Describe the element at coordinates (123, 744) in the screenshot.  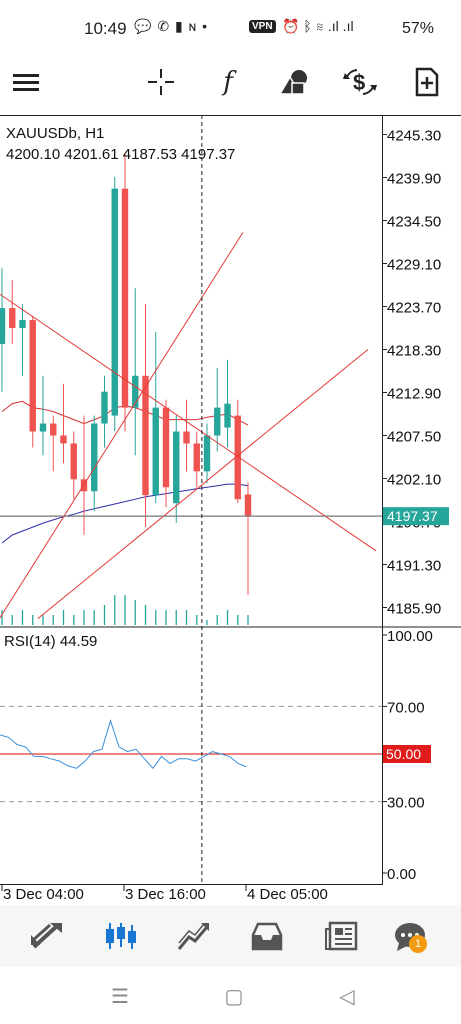
I see `rsi-line` at that location.